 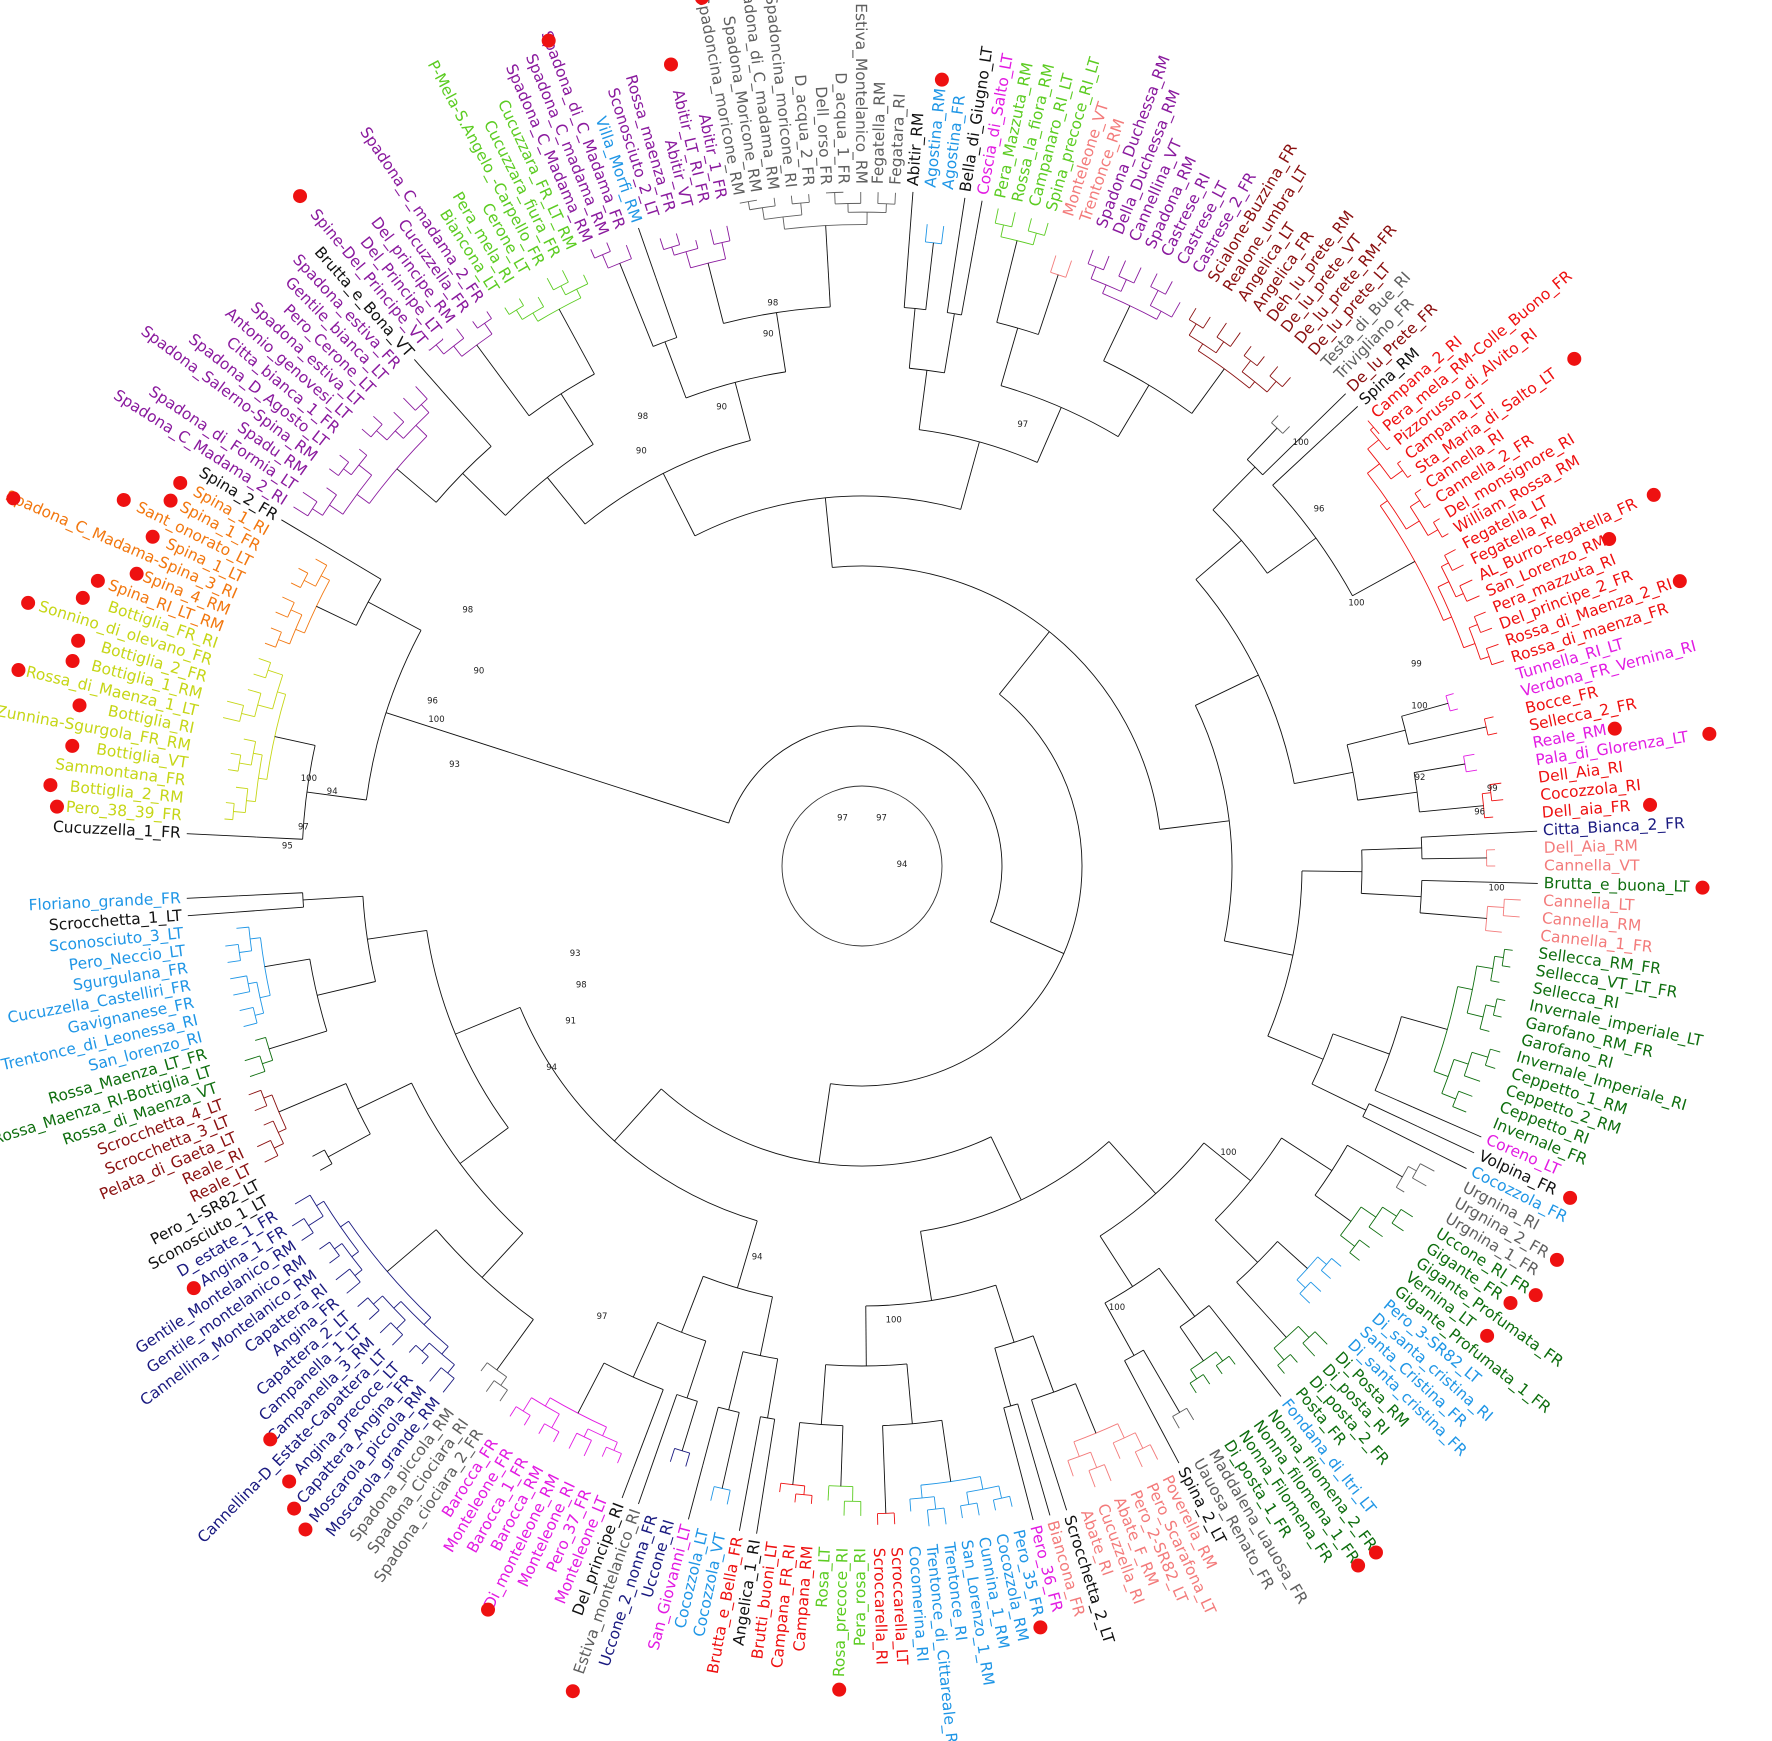 I want to click on bootstrap-value: 95, so click(x=287, y=846).